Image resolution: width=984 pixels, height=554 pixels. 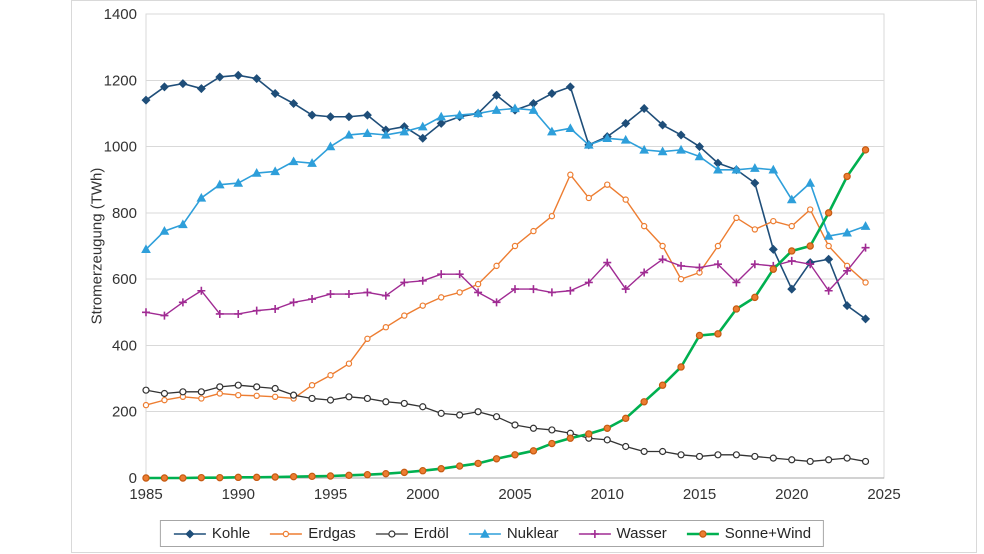 What do you see at coordinates (431, 533) in the screenshot?
I see `legend-label: Erdöl` at bounding box center [431, 533].